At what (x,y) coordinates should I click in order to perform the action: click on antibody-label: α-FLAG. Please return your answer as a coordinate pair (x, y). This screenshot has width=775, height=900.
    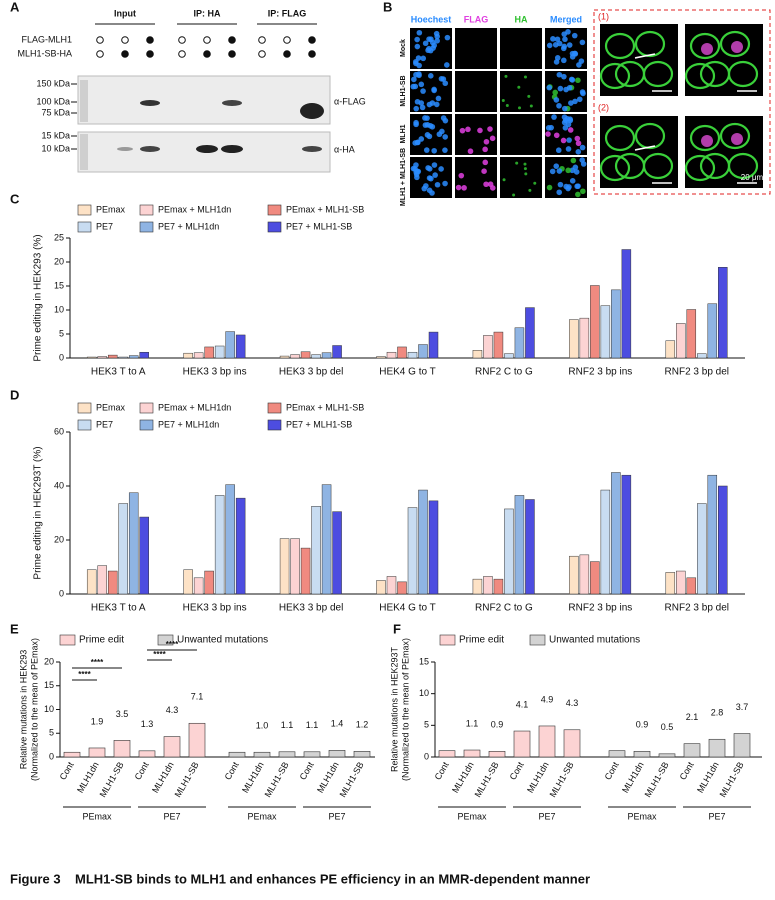
    Looking at the image, I should click on (350, 101).